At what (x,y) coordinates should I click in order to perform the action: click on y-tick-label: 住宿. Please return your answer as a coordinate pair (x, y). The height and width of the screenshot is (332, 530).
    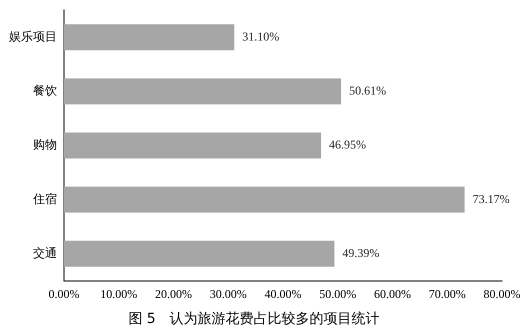
    Looking at the image, I should click on (44, 199).